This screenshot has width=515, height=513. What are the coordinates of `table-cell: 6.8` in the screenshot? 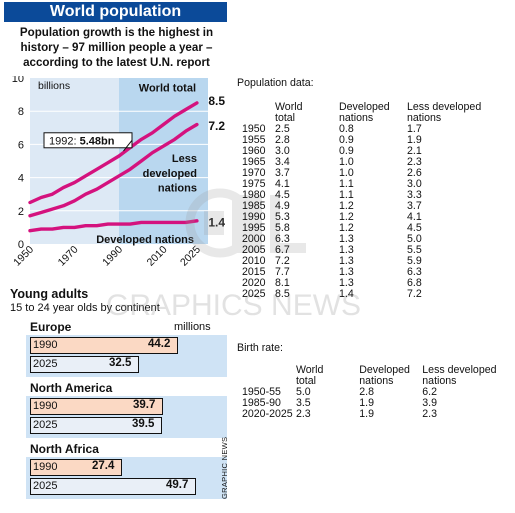 It's located at (414, 283).